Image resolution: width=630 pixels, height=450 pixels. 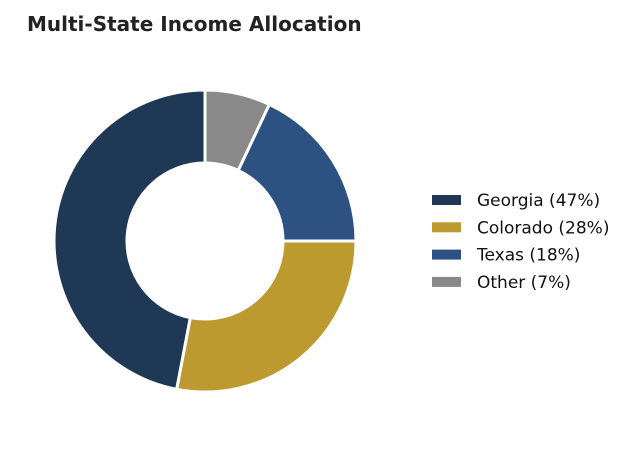 What do you see at coordinates (194, 24) in the screenshot?
I see `chart-title: Multi-State Income Allocation` at bounding box center [194, 24].